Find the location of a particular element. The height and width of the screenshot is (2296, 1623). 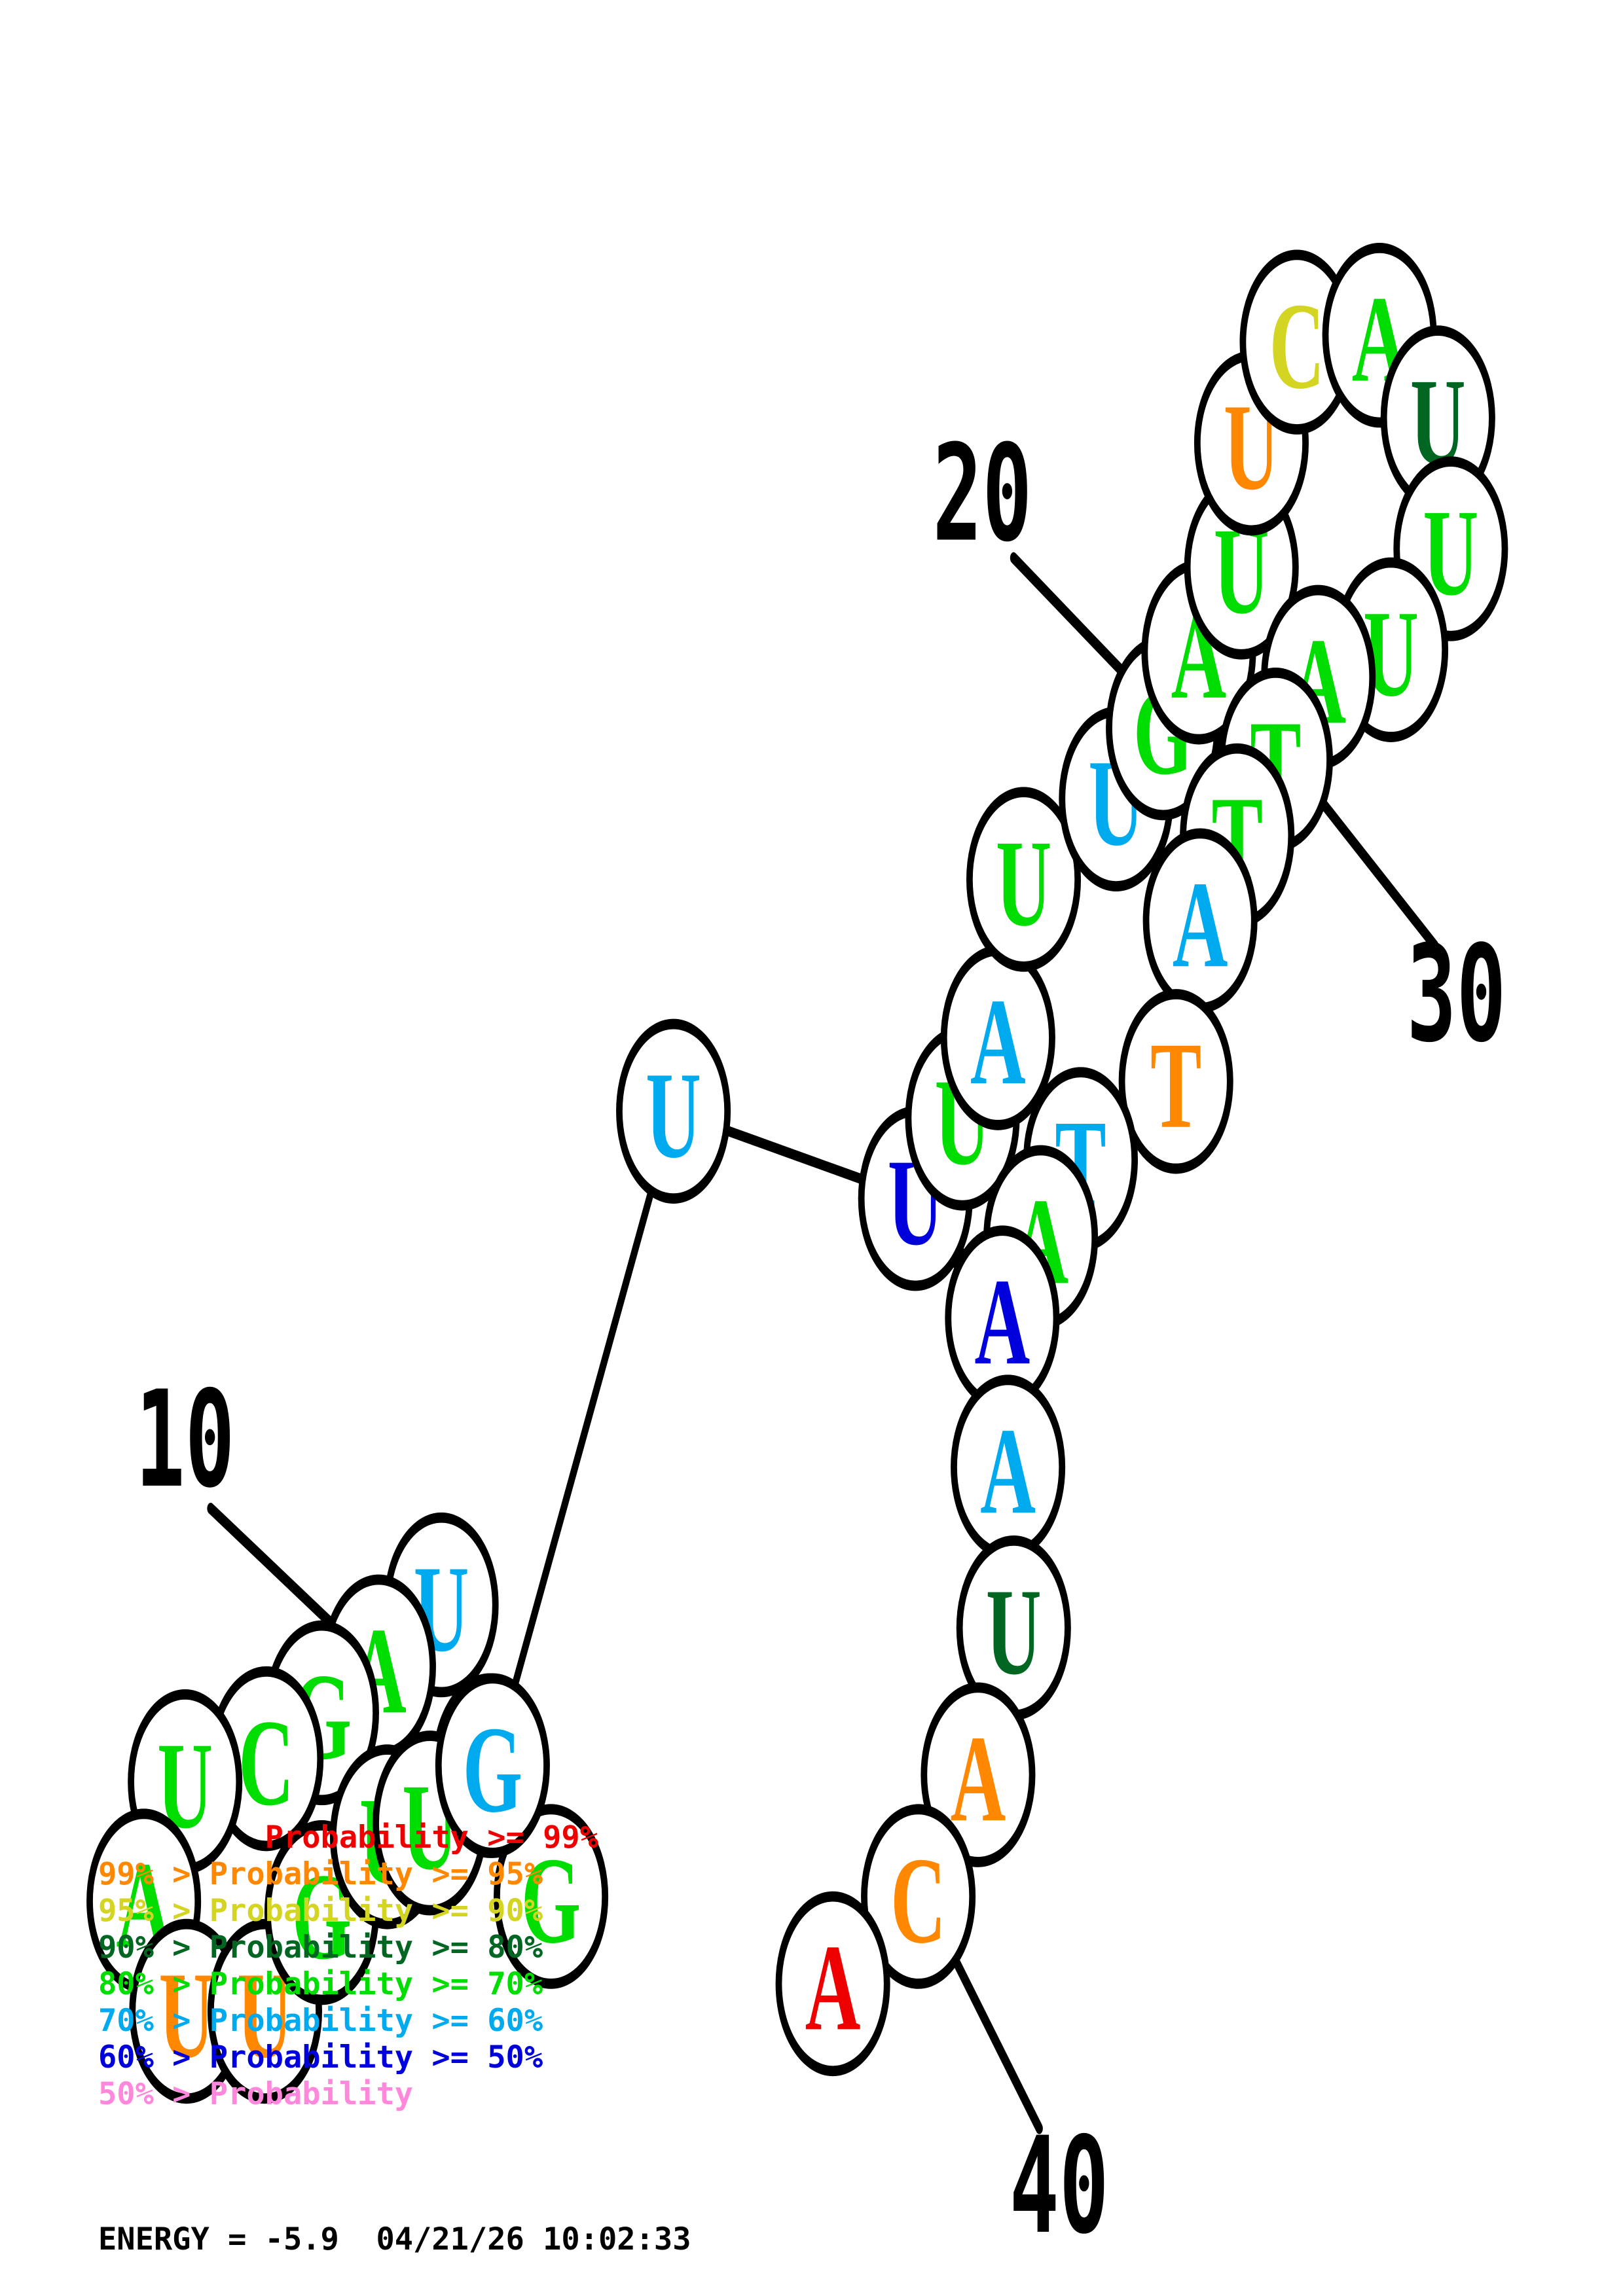

legend-row-5: 70% > Probability >= 60% is located at coordinates (320, 2021).